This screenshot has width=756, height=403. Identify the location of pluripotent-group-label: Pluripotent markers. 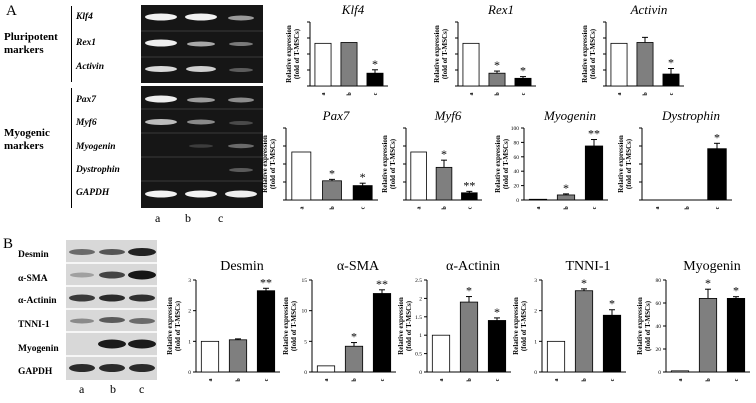
(31, 44).